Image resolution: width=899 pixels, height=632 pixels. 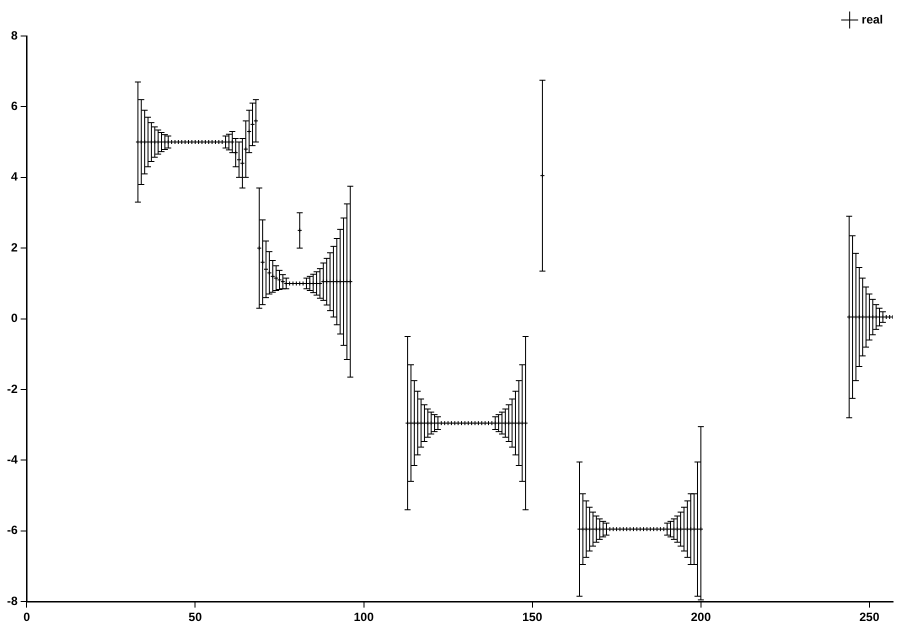 I want to click on x-tick-label: 150, so click(x=532, y=617).